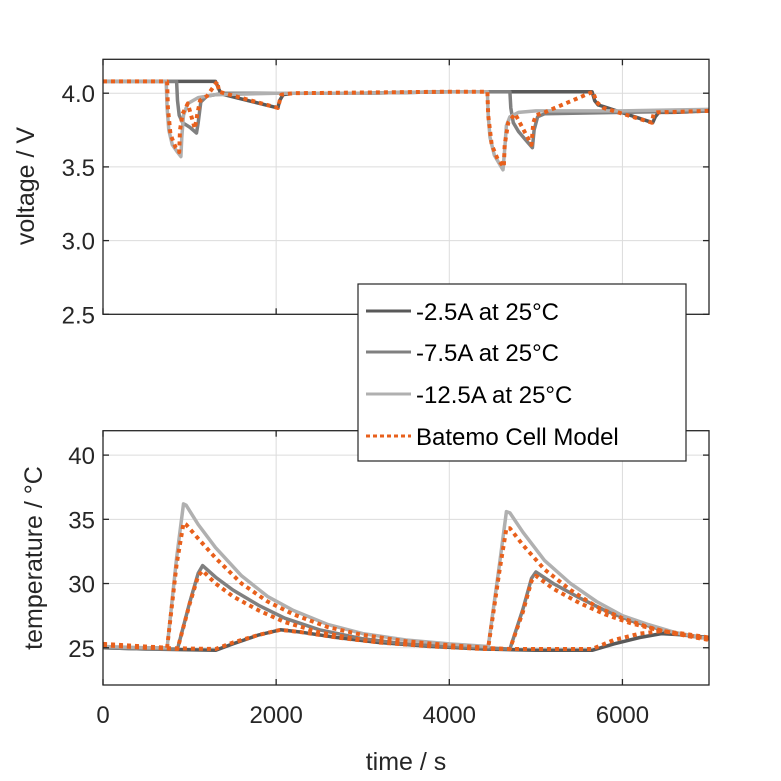  What do you see at coordinates (81, 585) in the screenshot?
I see `y-tick-label: 30` at bounding box center [81, 585].